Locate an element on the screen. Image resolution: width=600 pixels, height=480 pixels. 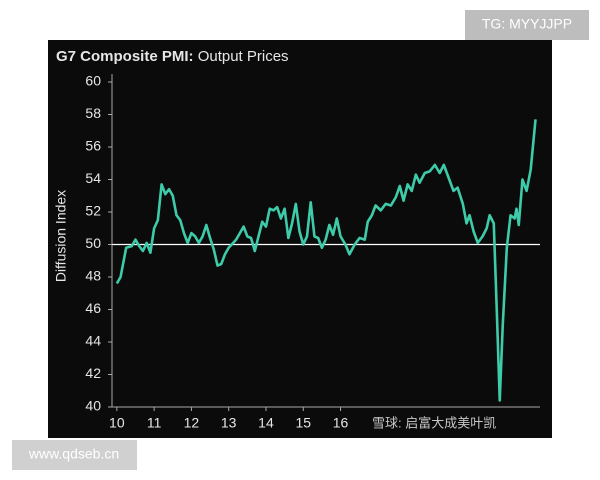
chart-title: G7 Composite PMI: Output Prices is located at coordinates (172, 56).